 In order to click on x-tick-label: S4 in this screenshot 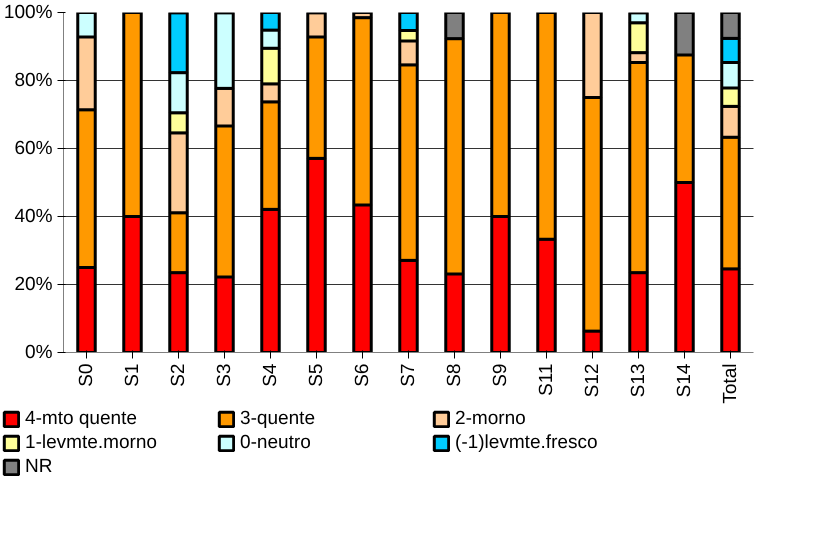, I will do `click(270, 375)`.